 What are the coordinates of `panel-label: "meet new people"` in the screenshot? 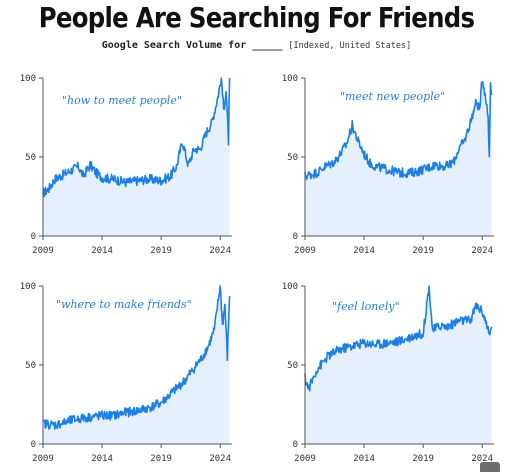 It's located at (392, 96).